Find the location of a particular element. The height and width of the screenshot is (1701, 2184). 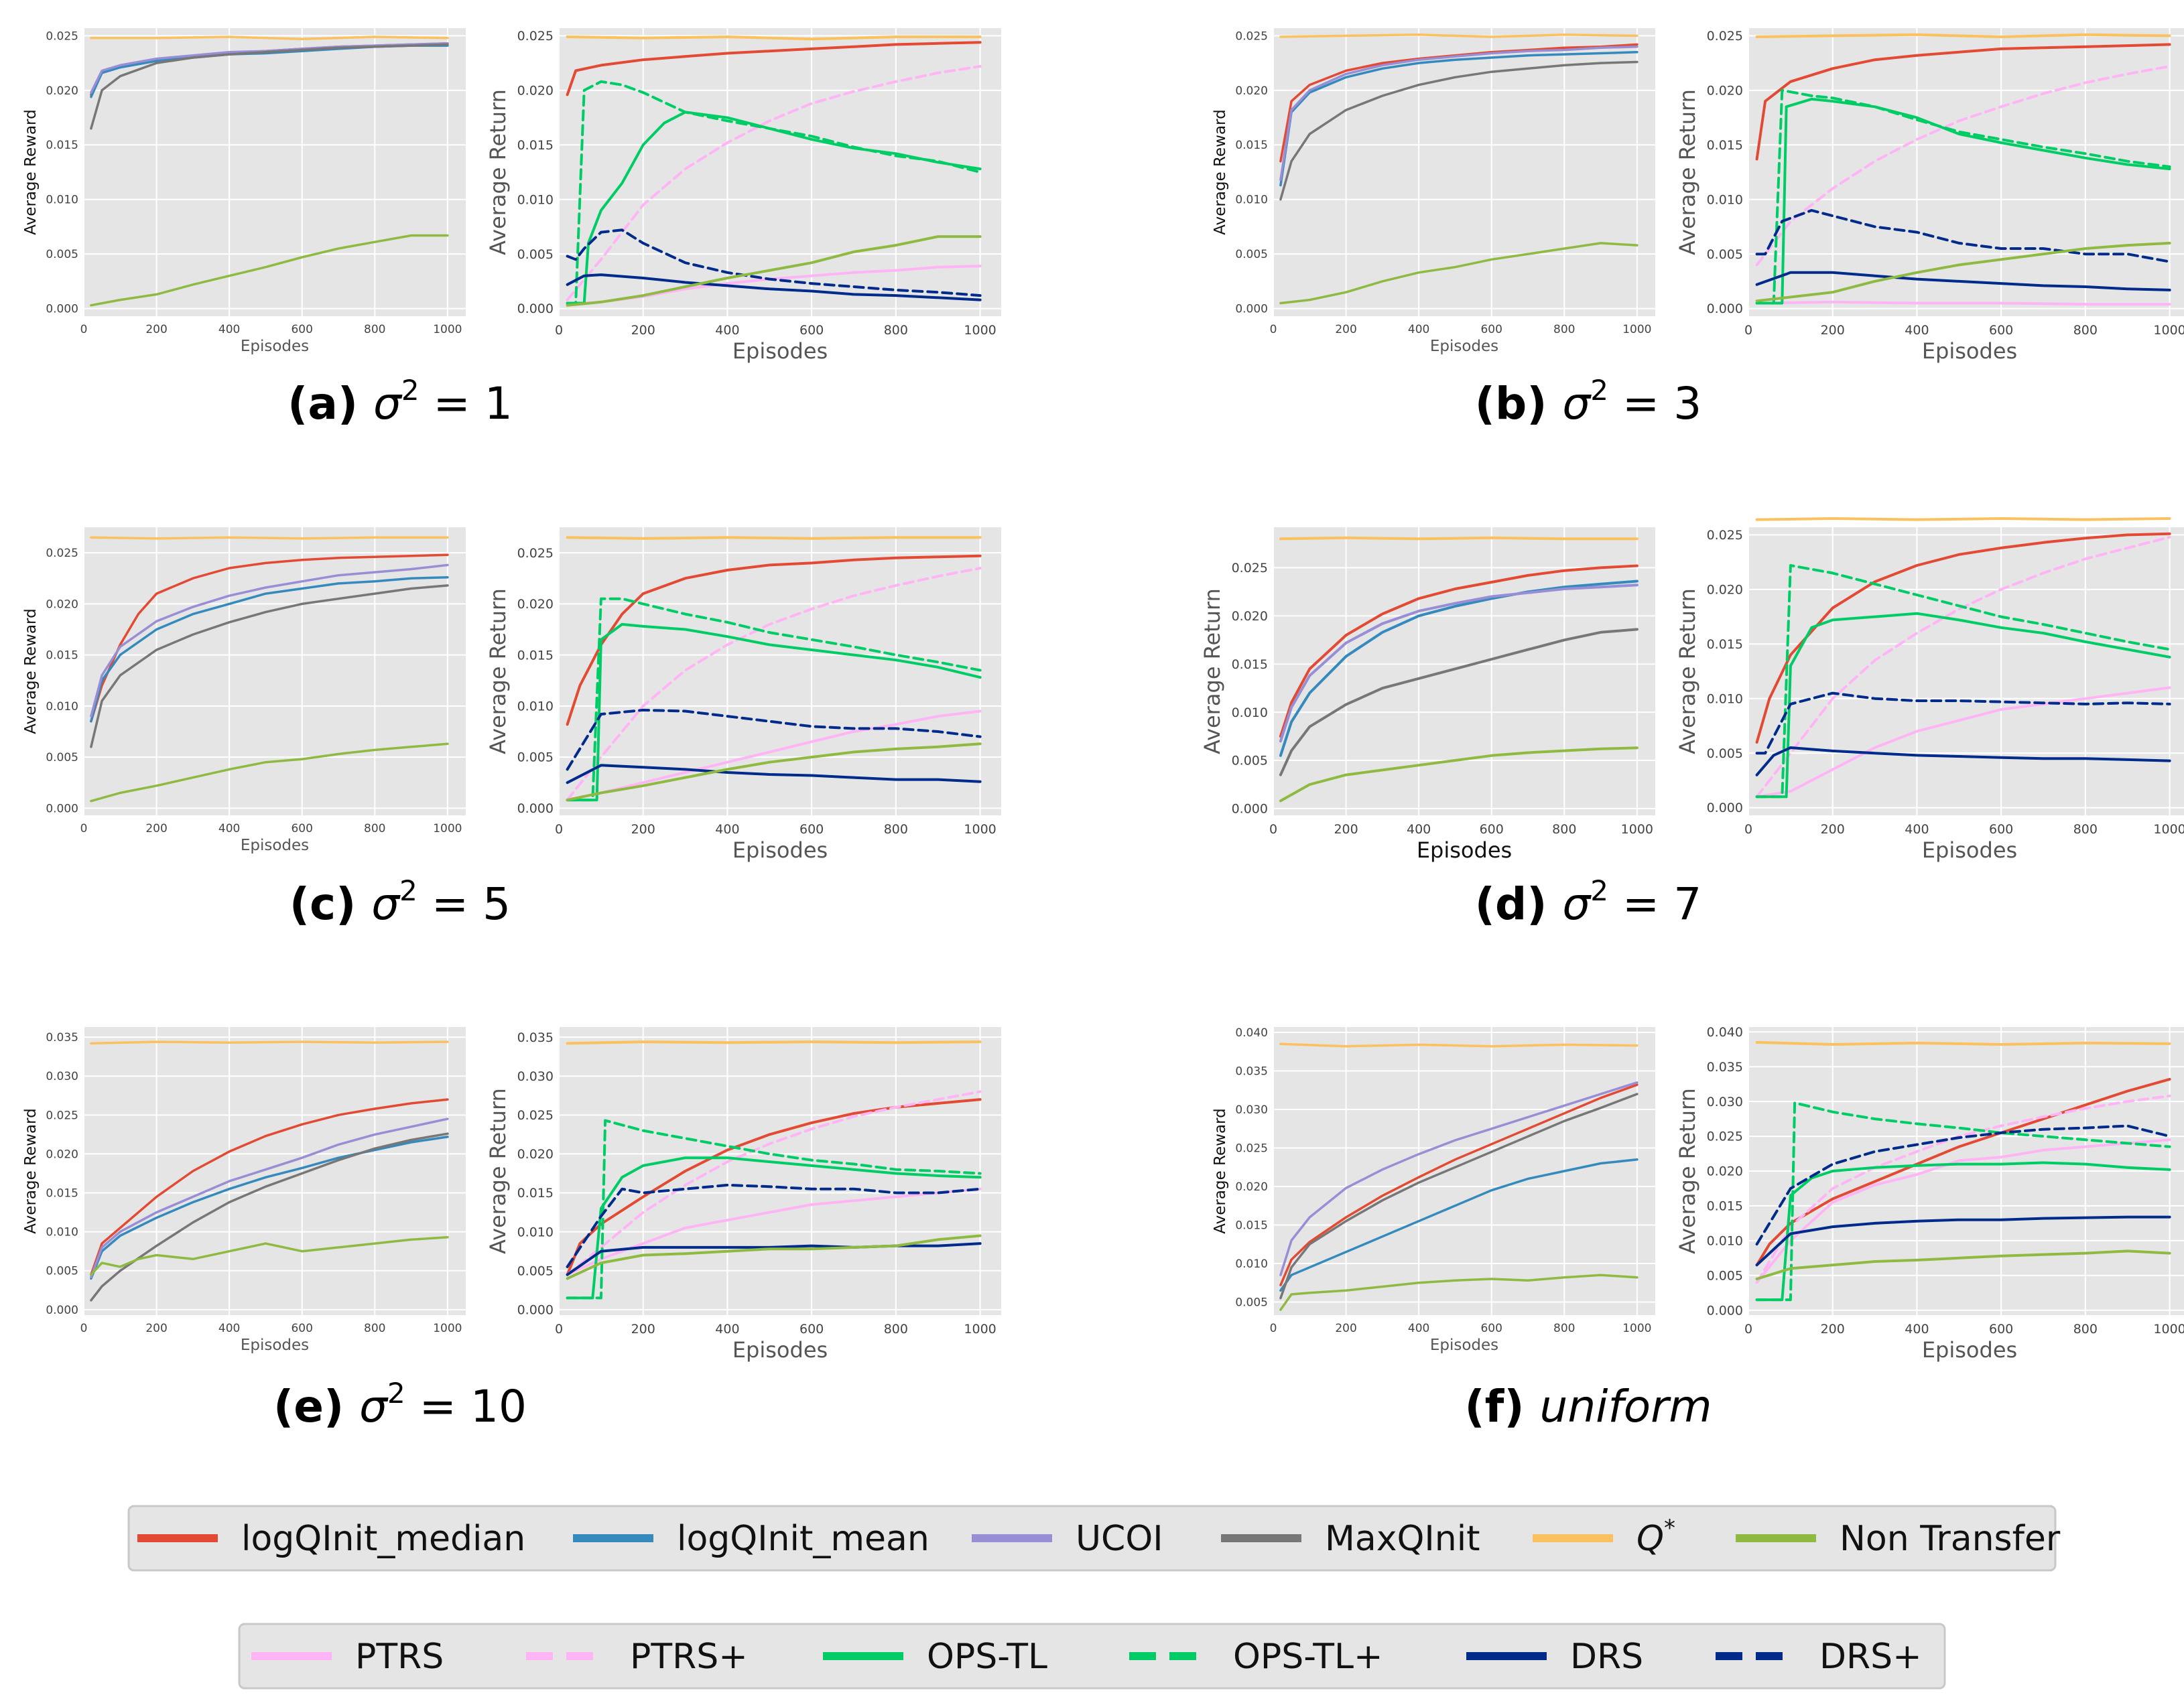

caption-letter: (e) is located at coordinates (316, 1406).